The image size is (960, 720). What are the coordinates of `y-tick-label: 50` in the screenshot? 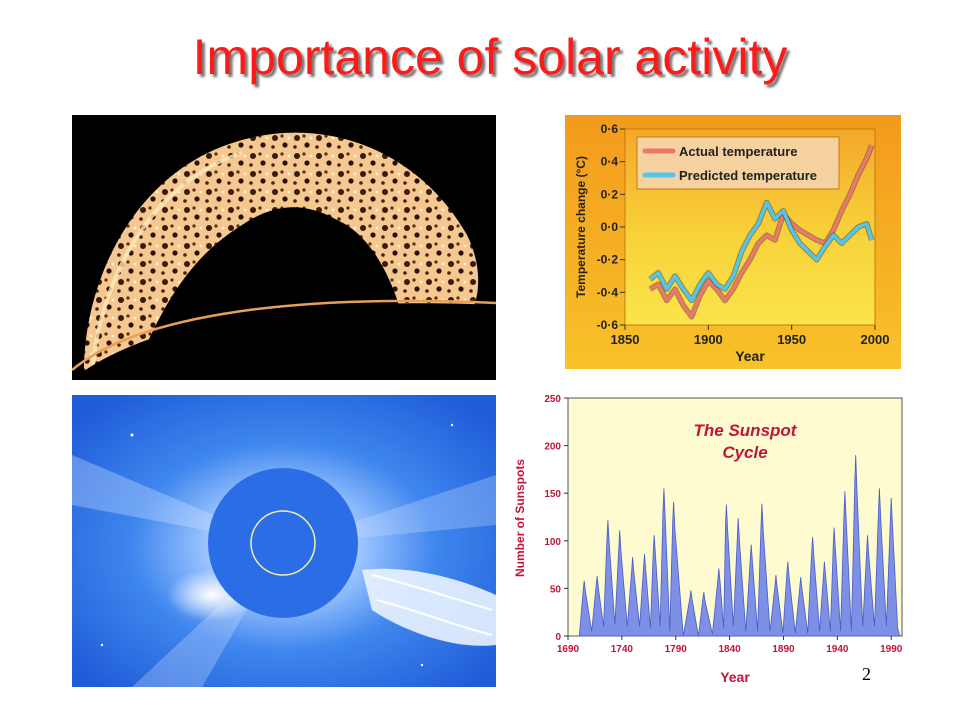 It's located at (556, 589).